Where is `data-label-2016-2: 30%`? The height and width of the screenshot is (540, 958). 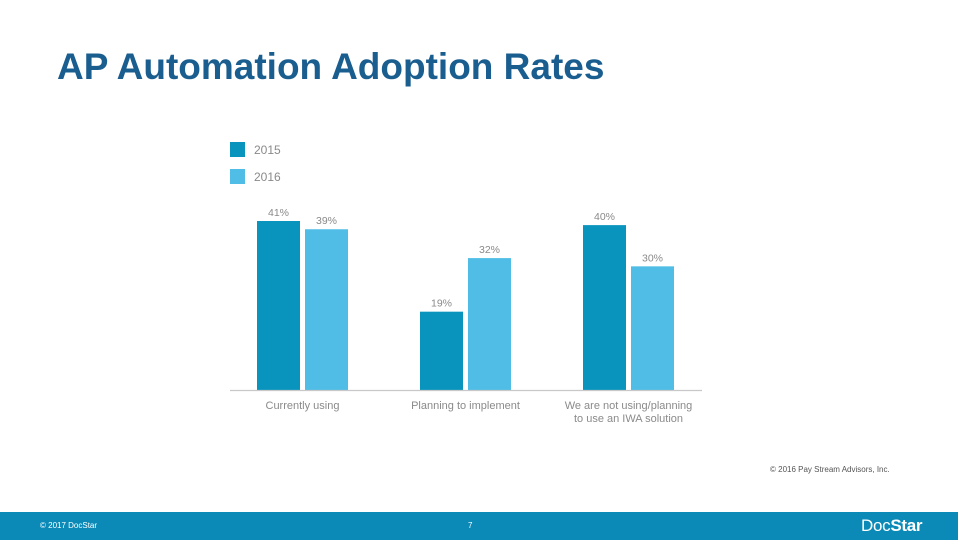 data-label-2016-2: 30% is located at coordinates (652, 258).